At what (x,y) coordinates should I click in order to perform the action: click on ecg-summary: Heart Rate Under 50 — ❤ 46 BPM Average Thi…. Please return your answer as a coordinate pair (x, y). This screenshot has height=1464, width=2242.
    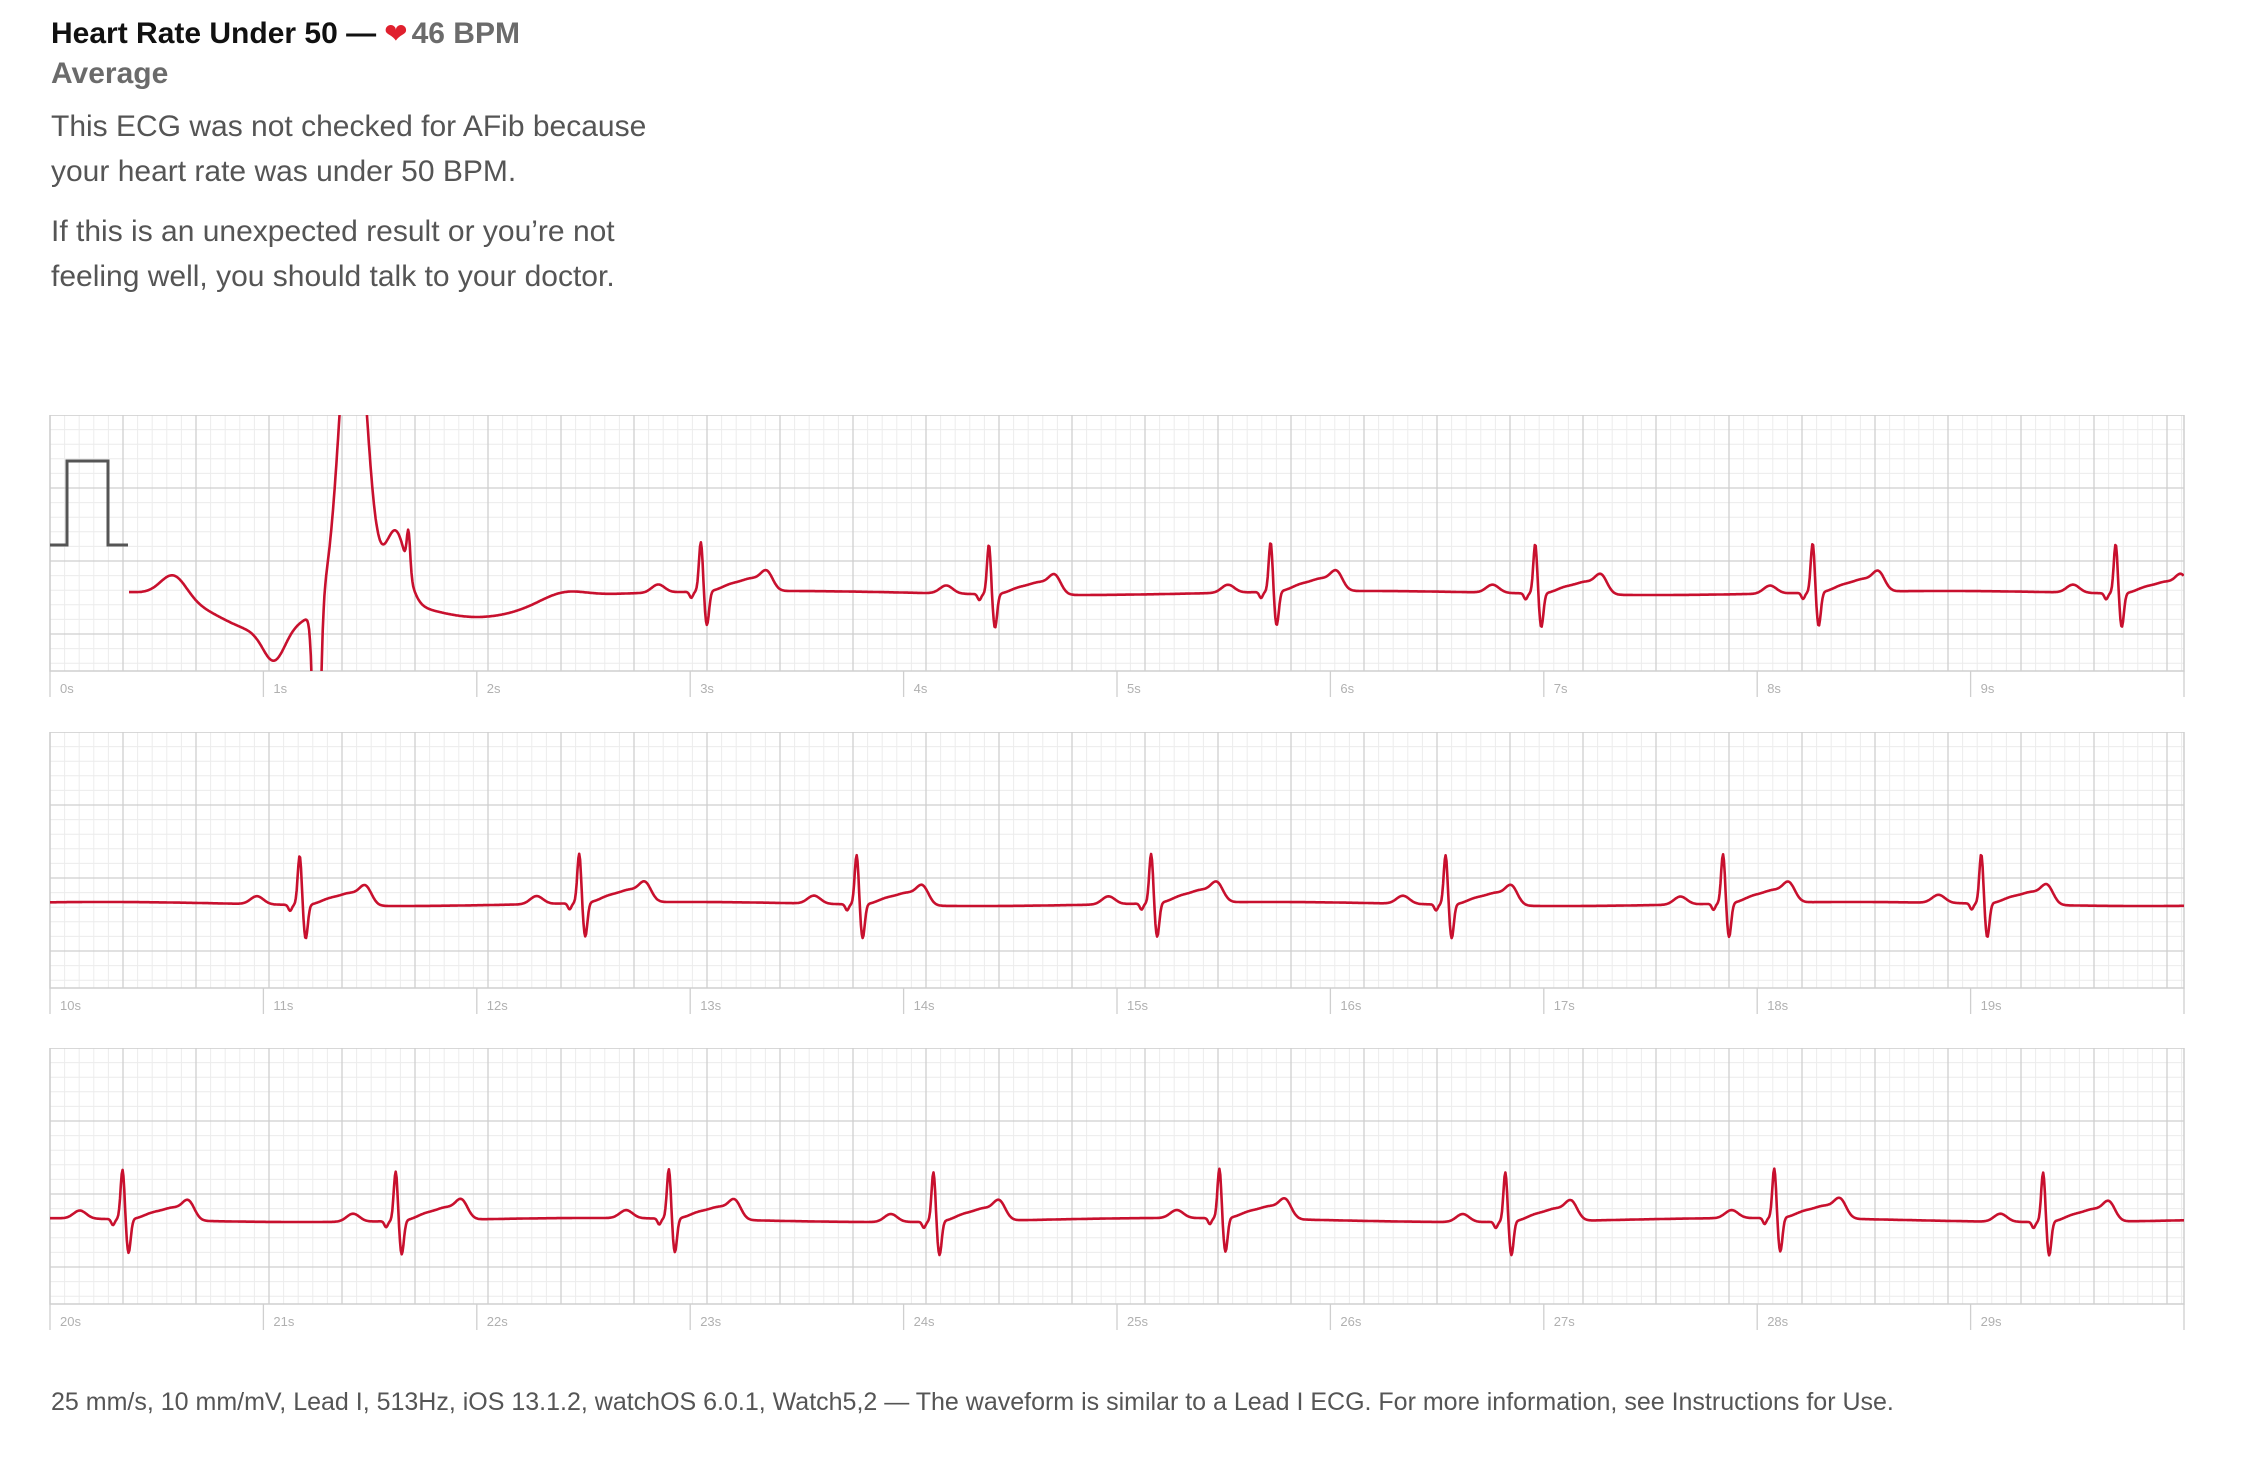
    Looking at the image, I should click on (381, 156).